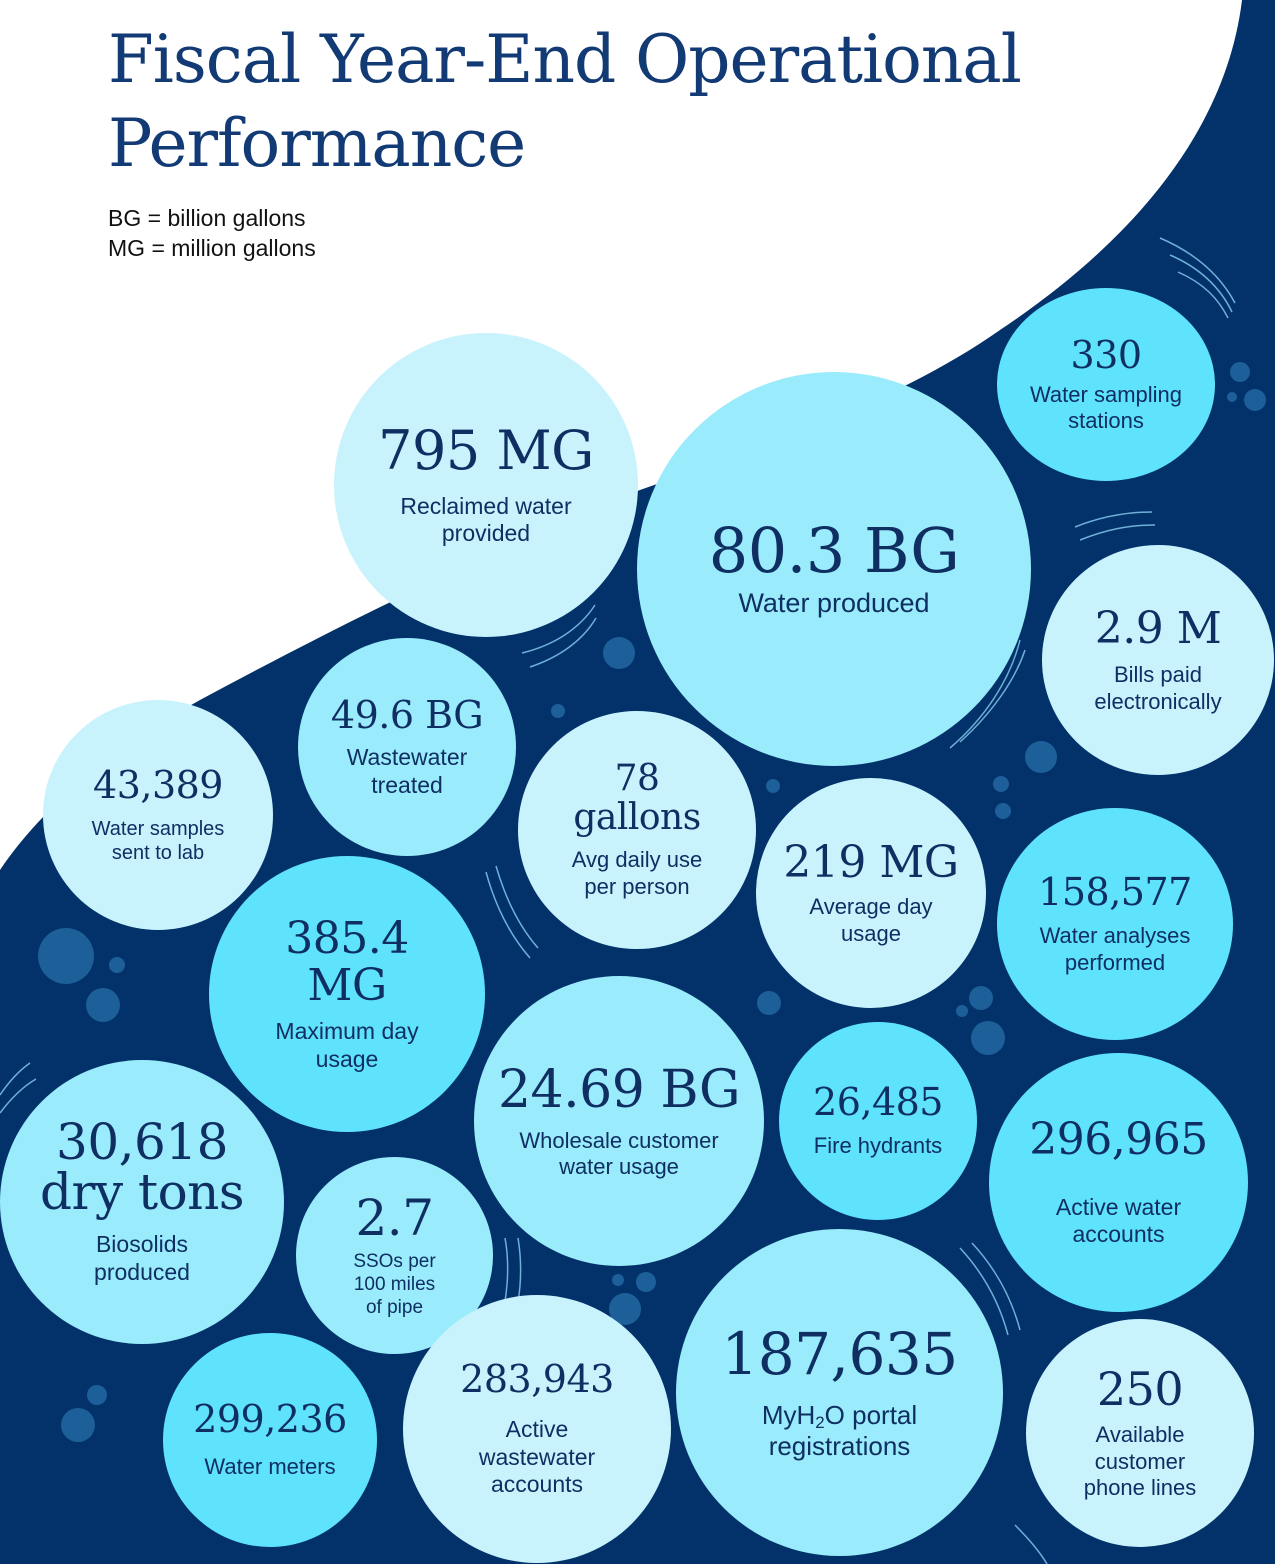 This screenshot has height=1564, width=1275. I want to click on stat-label: MyH2O portal registrations, so click(839, 1431).